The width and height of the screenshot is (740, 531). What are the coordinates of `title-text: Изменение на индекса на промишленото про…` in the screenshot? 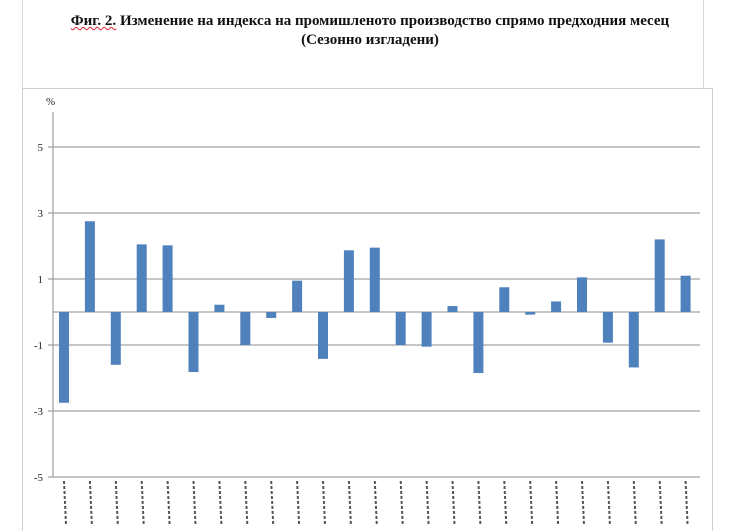 It's located at (393, 21).